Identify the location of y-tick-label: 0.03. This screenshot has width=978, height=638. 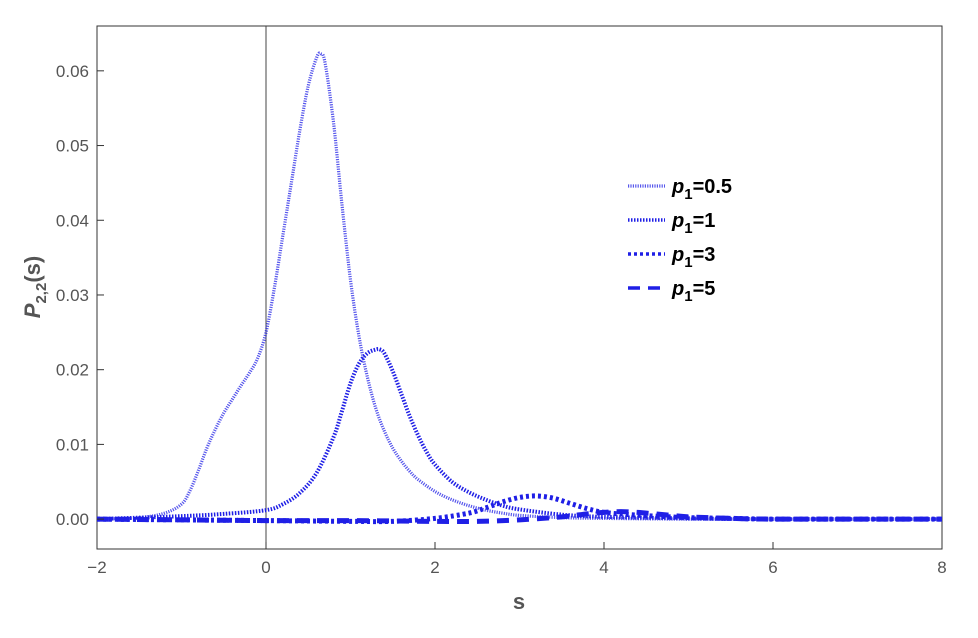
(72, 295).